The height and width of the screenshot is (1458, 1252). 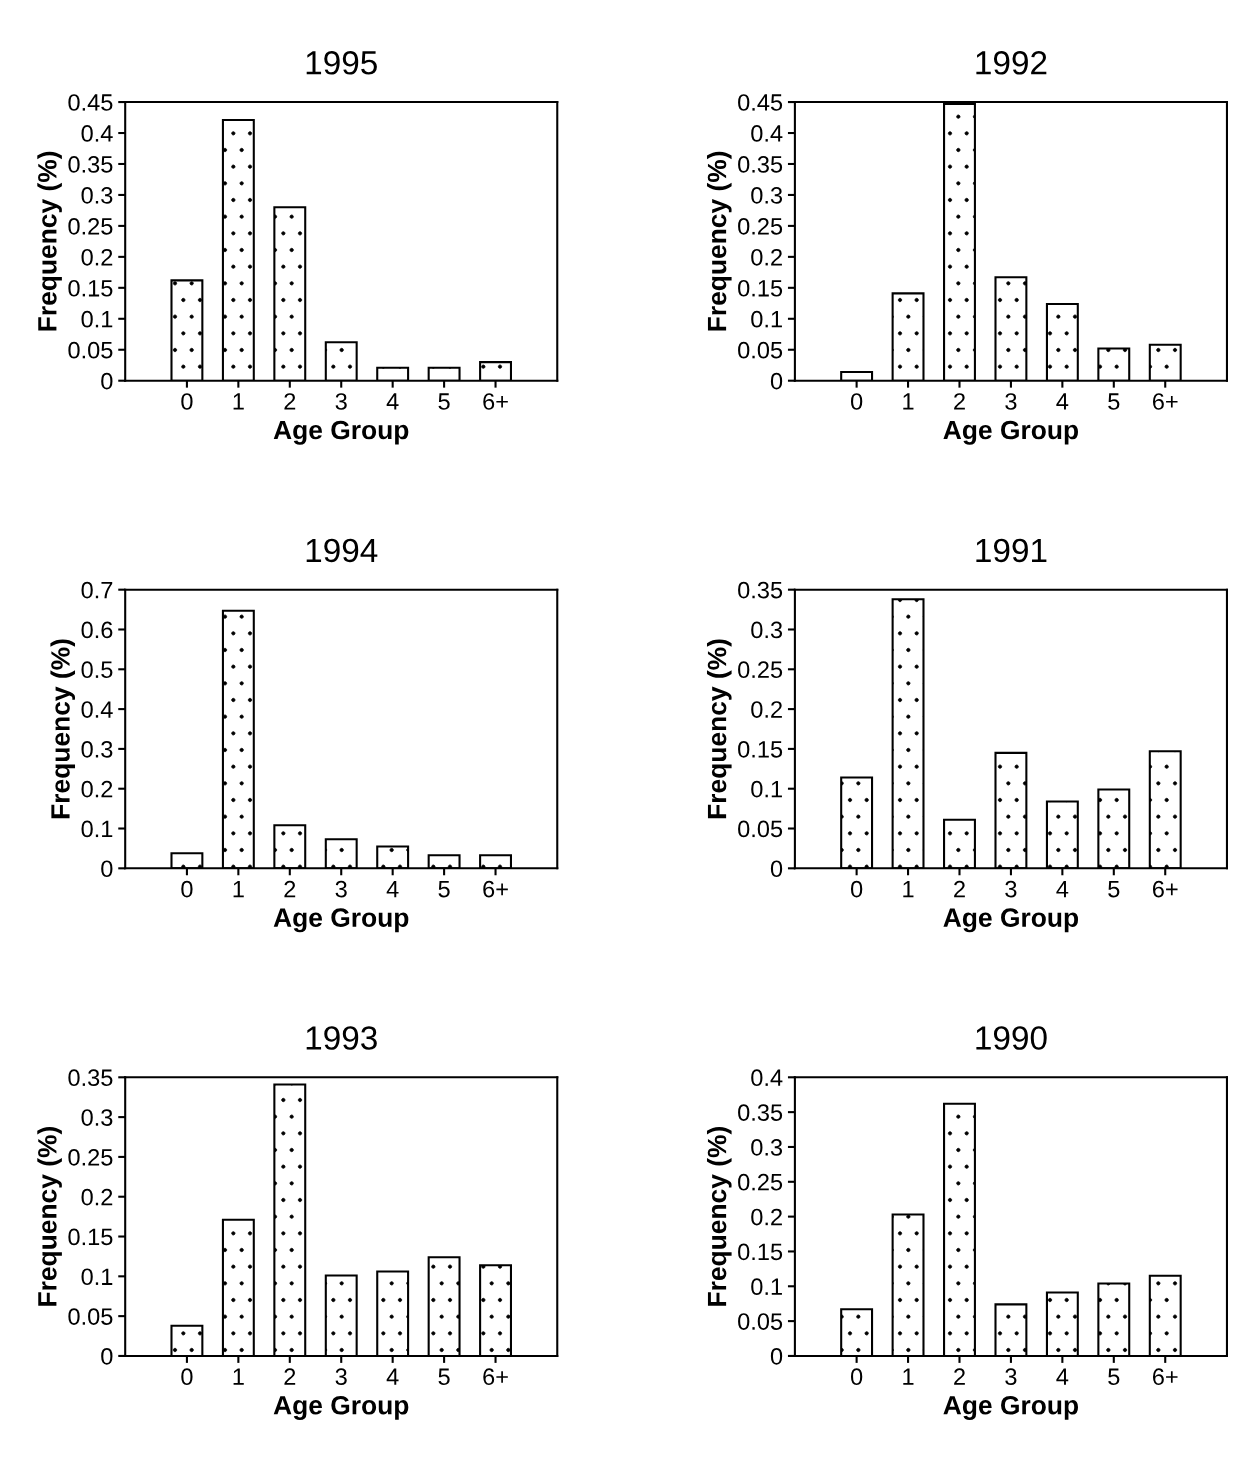 I want to click on chart-title: 1990, so click(x=1011, y=1038).